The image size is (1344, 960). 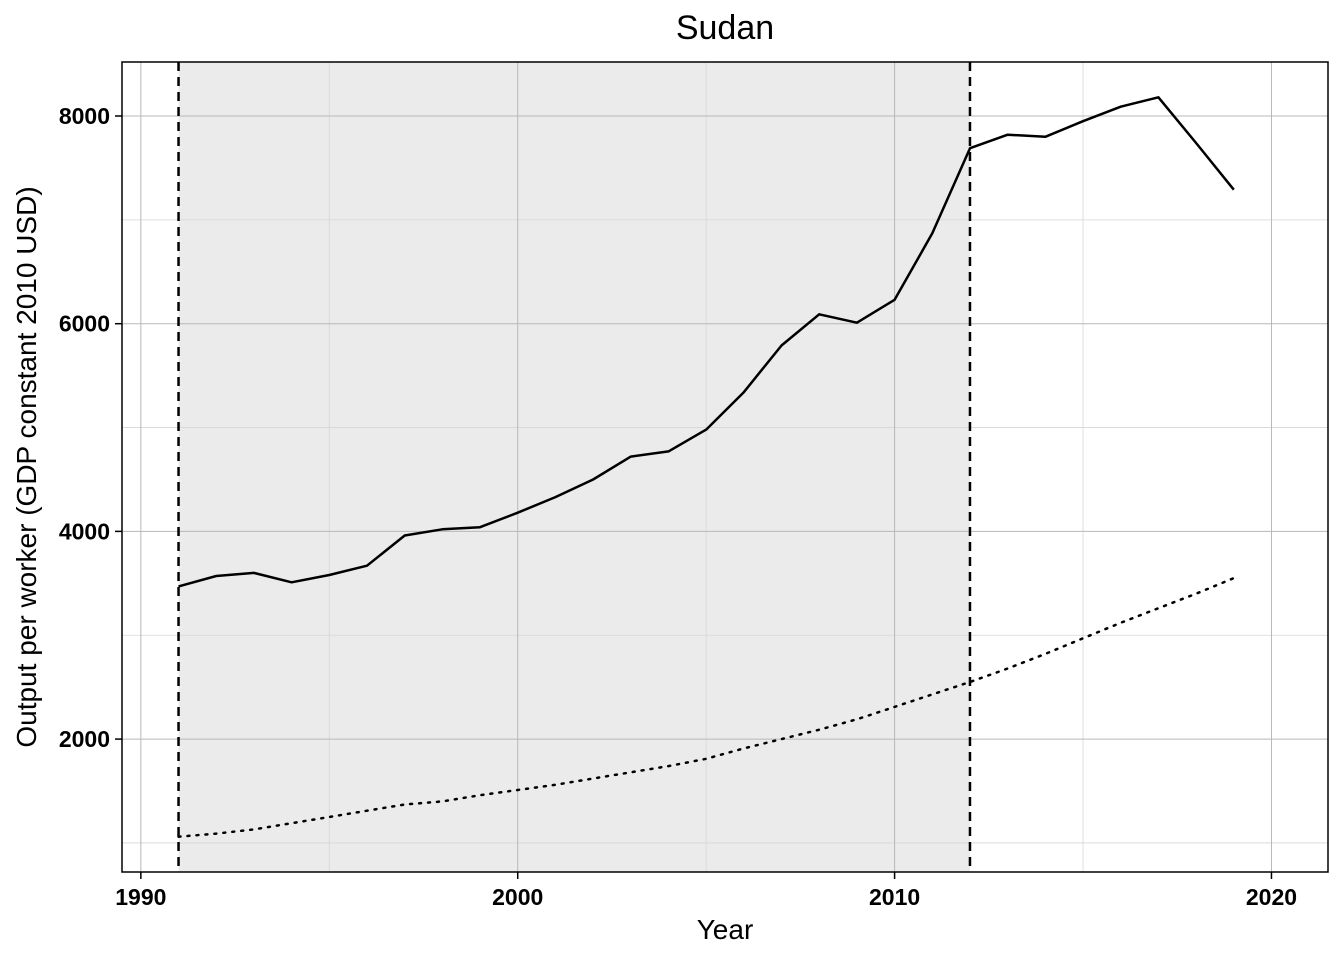 I want to click on y-axis-ticks: 2000 4000 6000 8000, so click(x=90, y=427).